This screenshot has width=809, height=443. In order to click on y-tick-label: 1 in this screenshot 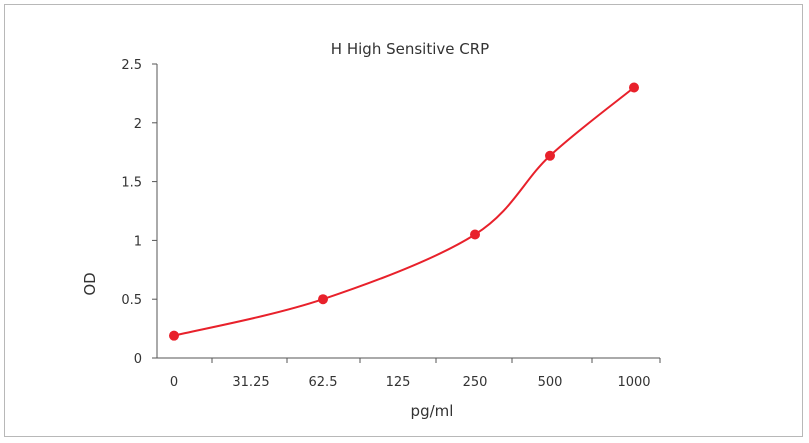, I will do `click(138, 241)`.